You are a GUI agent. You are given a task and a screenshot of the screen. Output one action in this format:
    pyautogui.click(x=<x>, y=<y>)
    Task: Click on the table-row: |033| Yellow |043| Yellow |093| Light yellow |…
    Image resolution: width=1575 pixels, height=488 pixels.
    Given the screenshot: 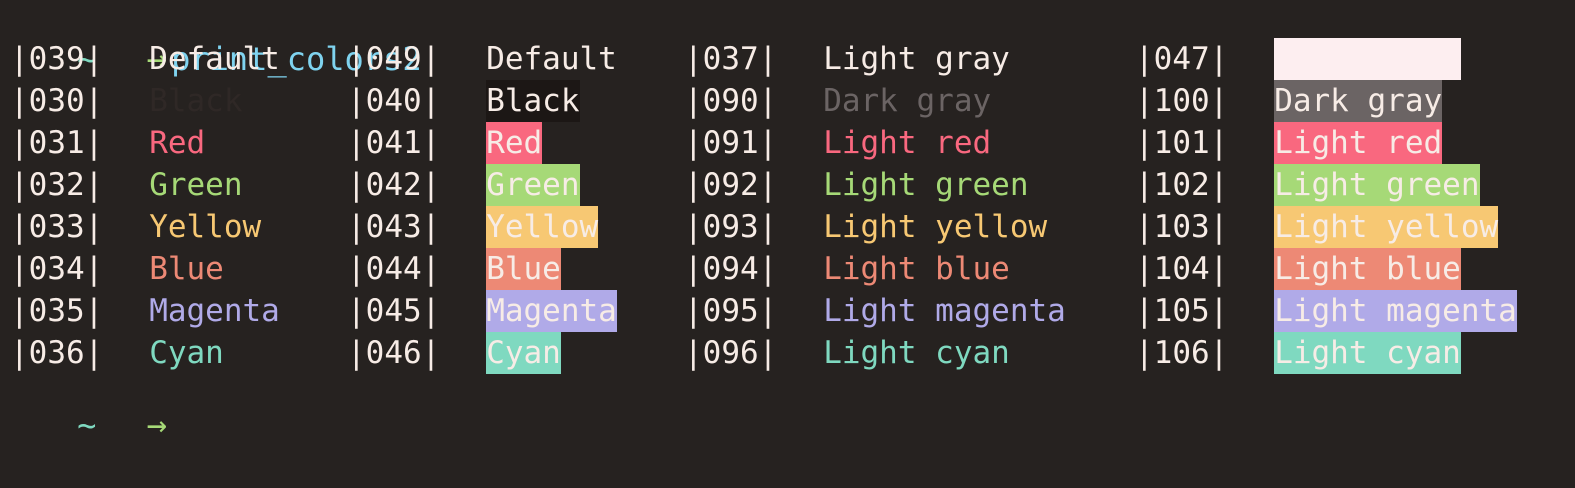 What is the action you would take?
    pyautogui.click(x=787, y=227)
    